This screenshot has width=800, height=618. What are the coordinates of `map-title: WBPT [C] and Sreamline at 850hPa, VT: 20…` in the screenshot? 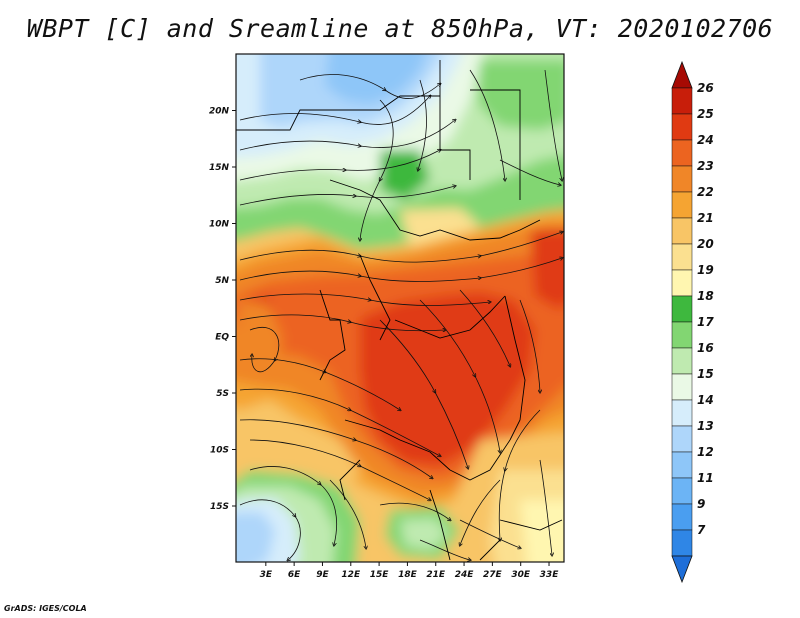 It's located at (400, 28).